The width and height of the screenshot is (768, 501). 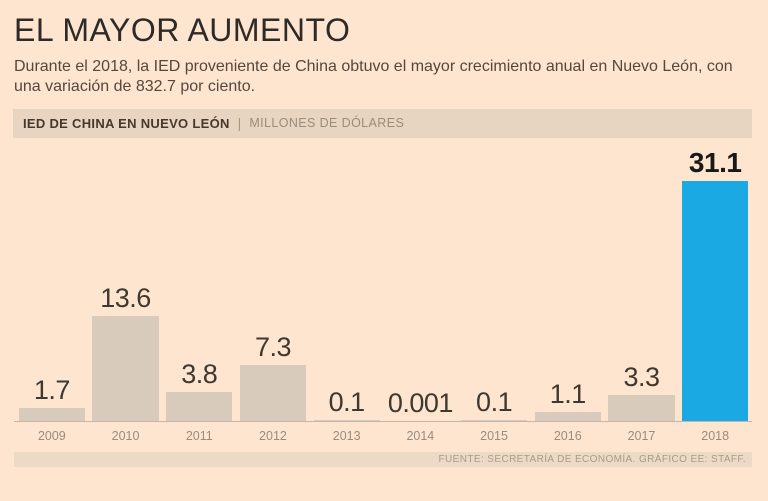 I want to click on bar-column-2012: 7.3, so click(x=273, y=279).